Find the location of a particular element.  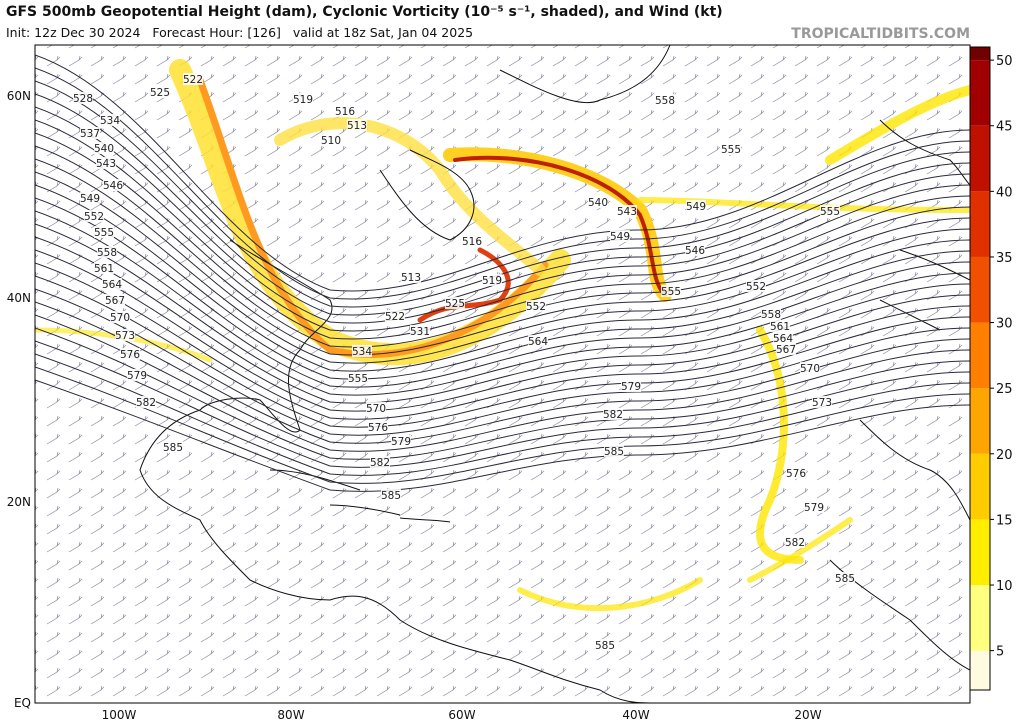

lon-label: 60W is located at coordinates (461, 715).